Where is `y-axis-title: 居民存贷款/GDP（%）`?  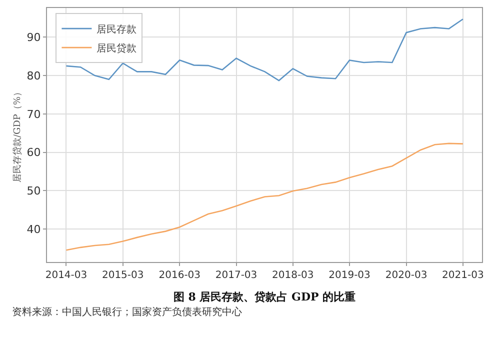
y-axis-title: 居民存贷款/GDP（%） is located at coordinates (18, 135).